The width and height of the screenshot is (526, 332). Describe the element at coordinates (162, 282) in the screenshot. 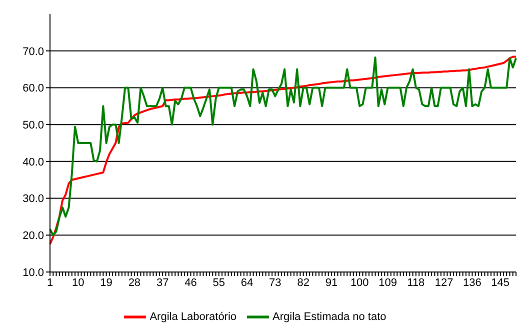

I see `x-tick-label: 37` at that location.